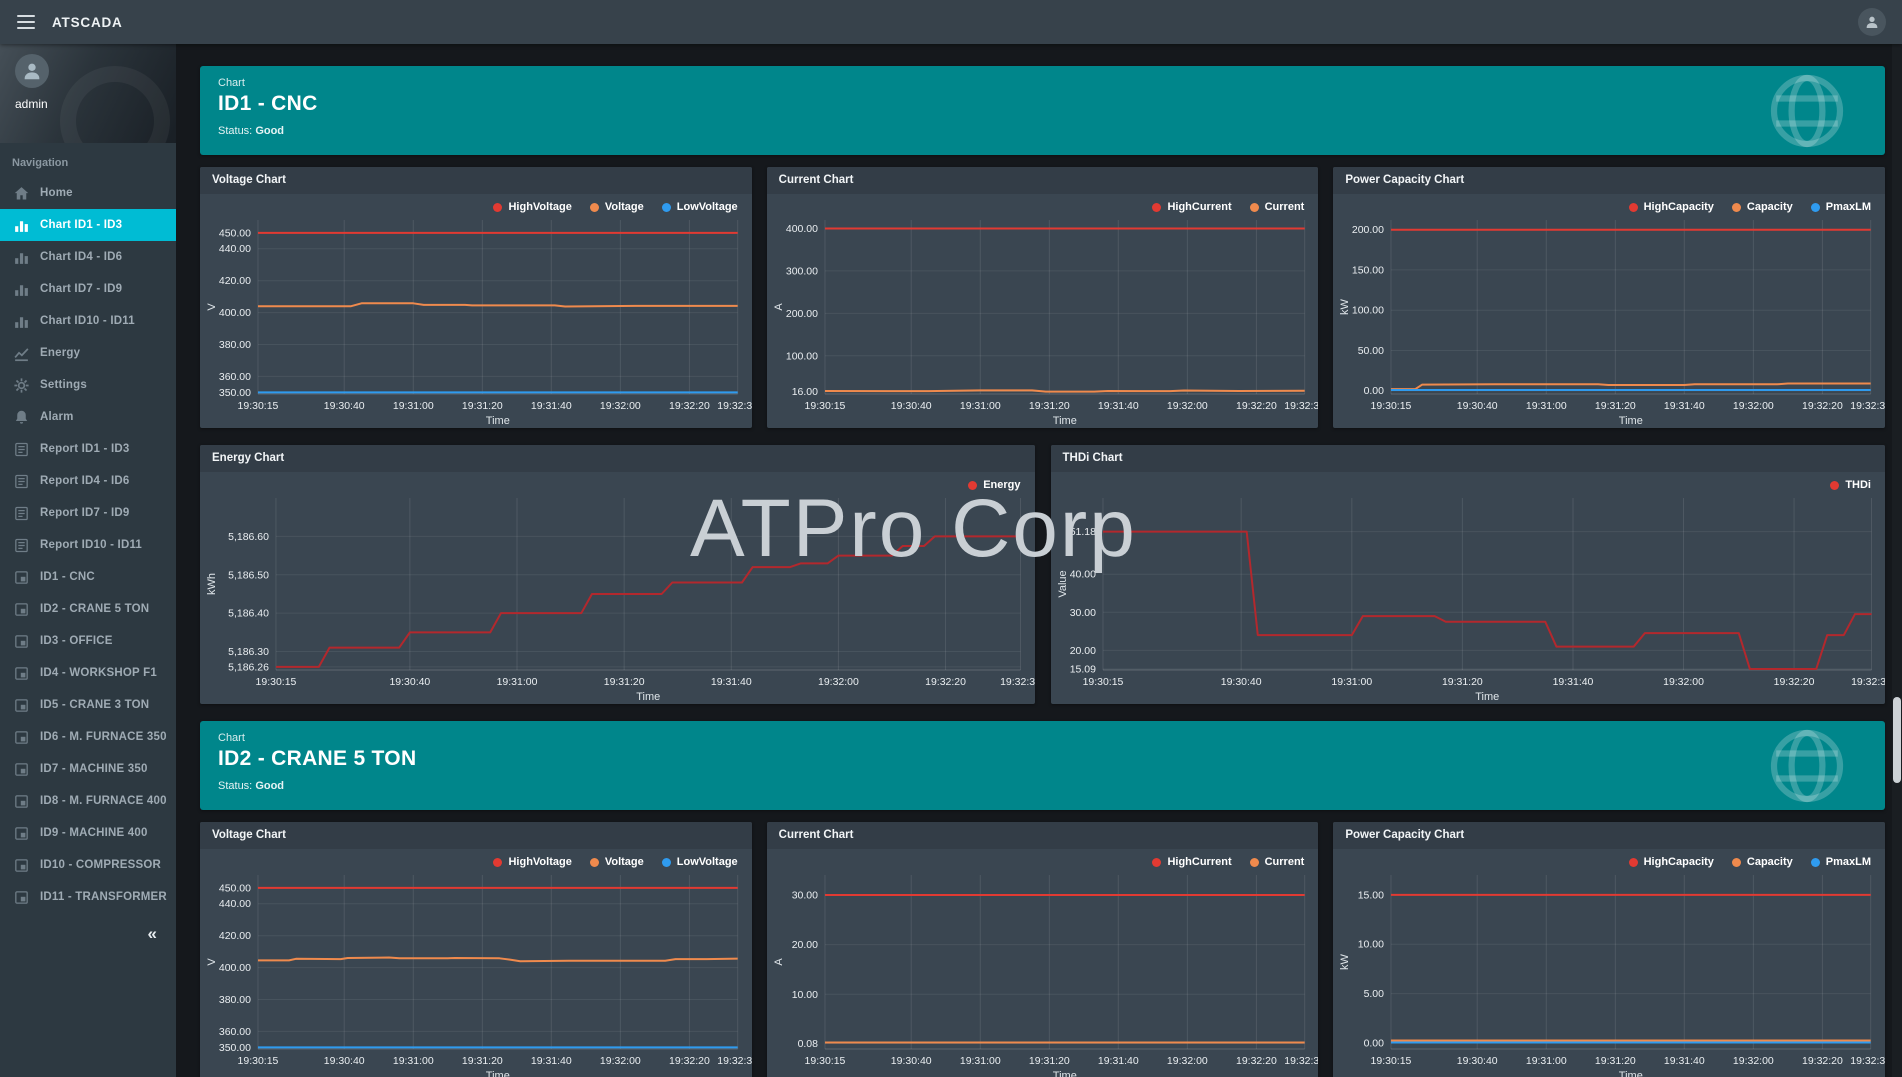 The height and width of the screenshot is (1077, 1902). Describe the element at coordinates (88, 641) in the screenshot. I see `sidebar-item-id3-office: ID3 - OFFICE` at that location.